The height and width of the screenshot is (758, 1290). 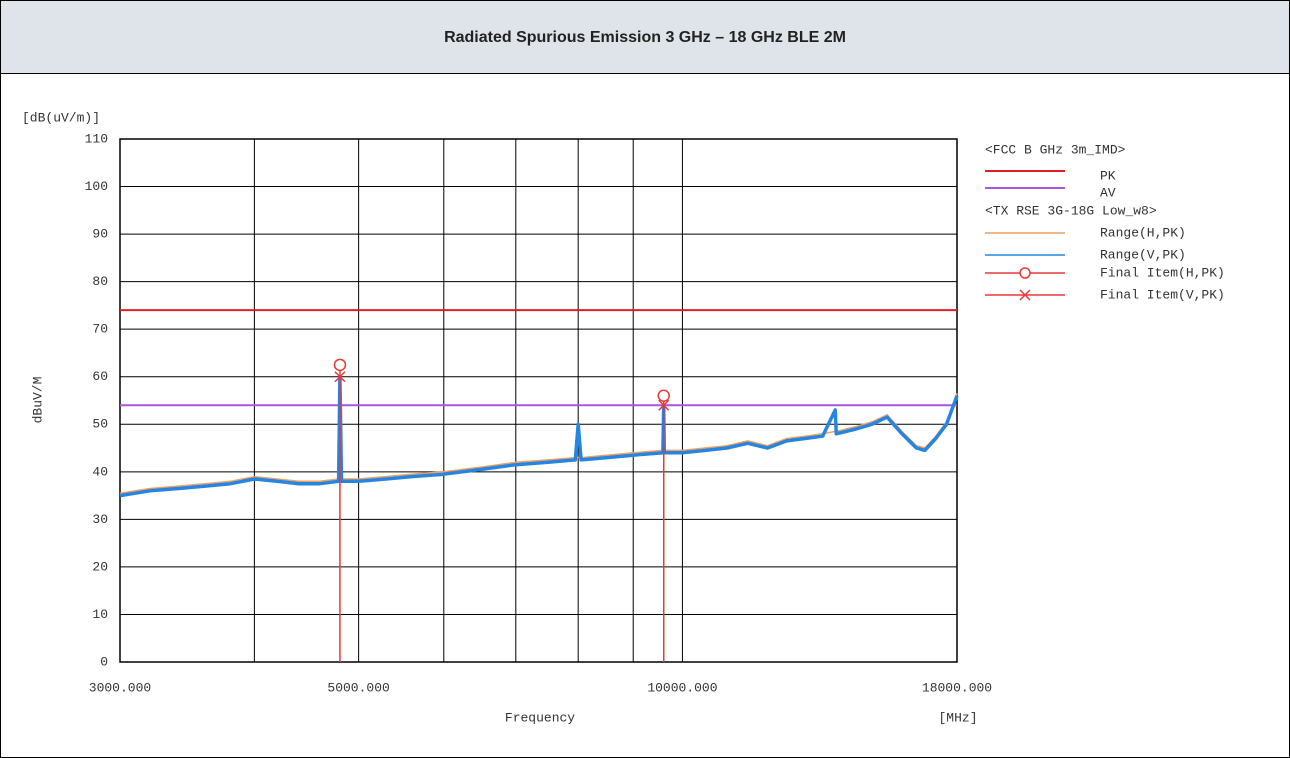 What do you see at coordinates (358, 687) in the screenshot?
I see `x-tick-label: 5000.000` at bounding box center [358, 687].